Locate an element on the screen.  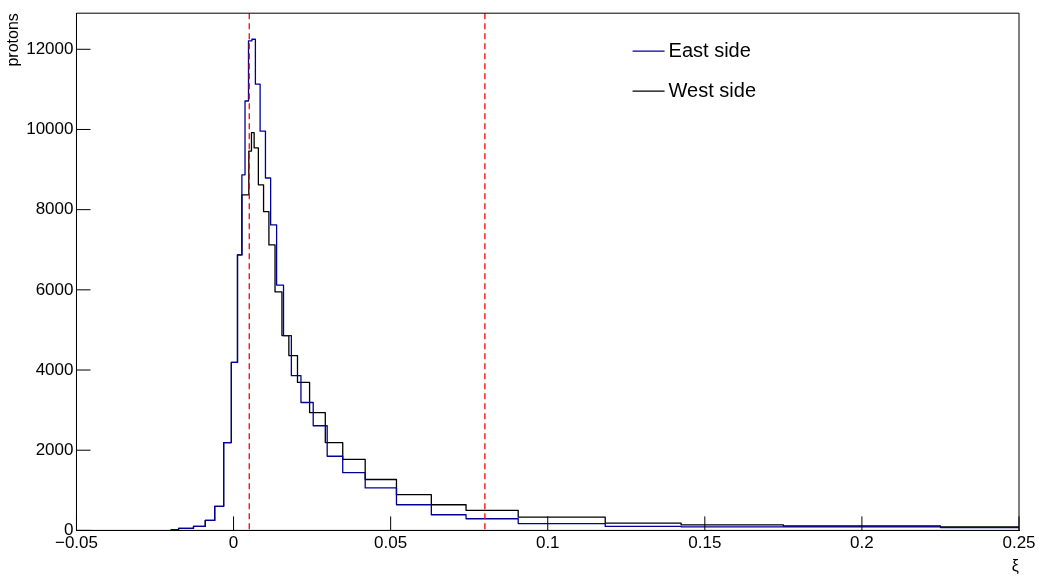
x-tick-label: 0.25 is located at coordinates (1019, 543).